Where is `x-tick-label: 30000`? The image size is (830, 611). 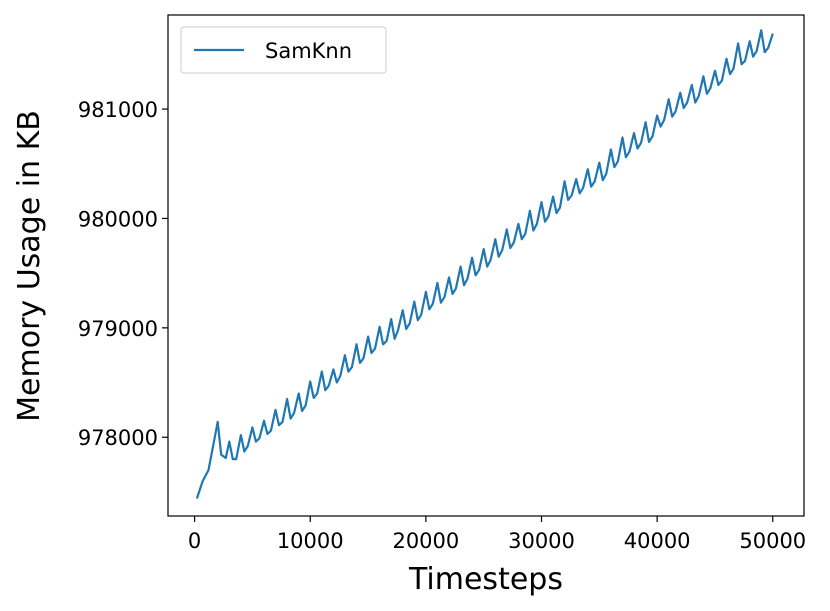
x-tick-label: 30000 is located at coordinates (541, 541).